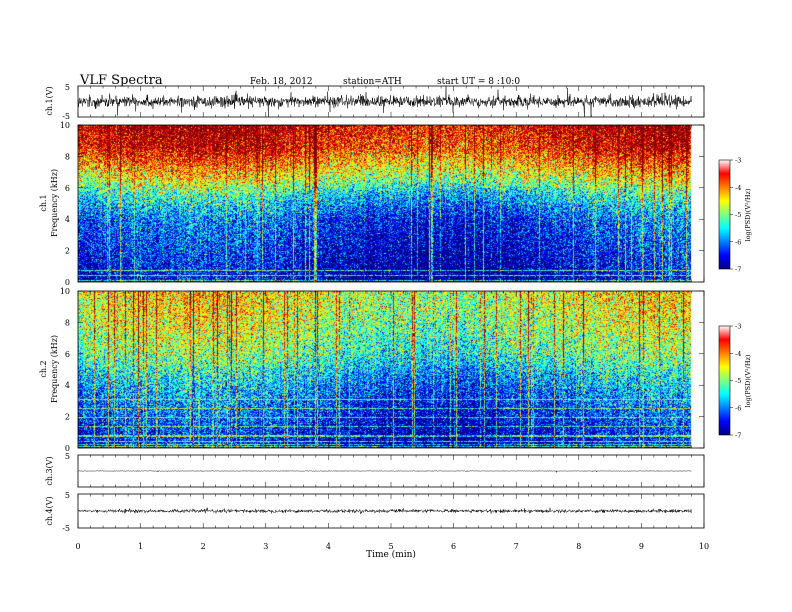 The image size is (792, 612). Describe the element at coordinates (77, 546) in the screenshot. I see `x-tick-label: 0` at that location.